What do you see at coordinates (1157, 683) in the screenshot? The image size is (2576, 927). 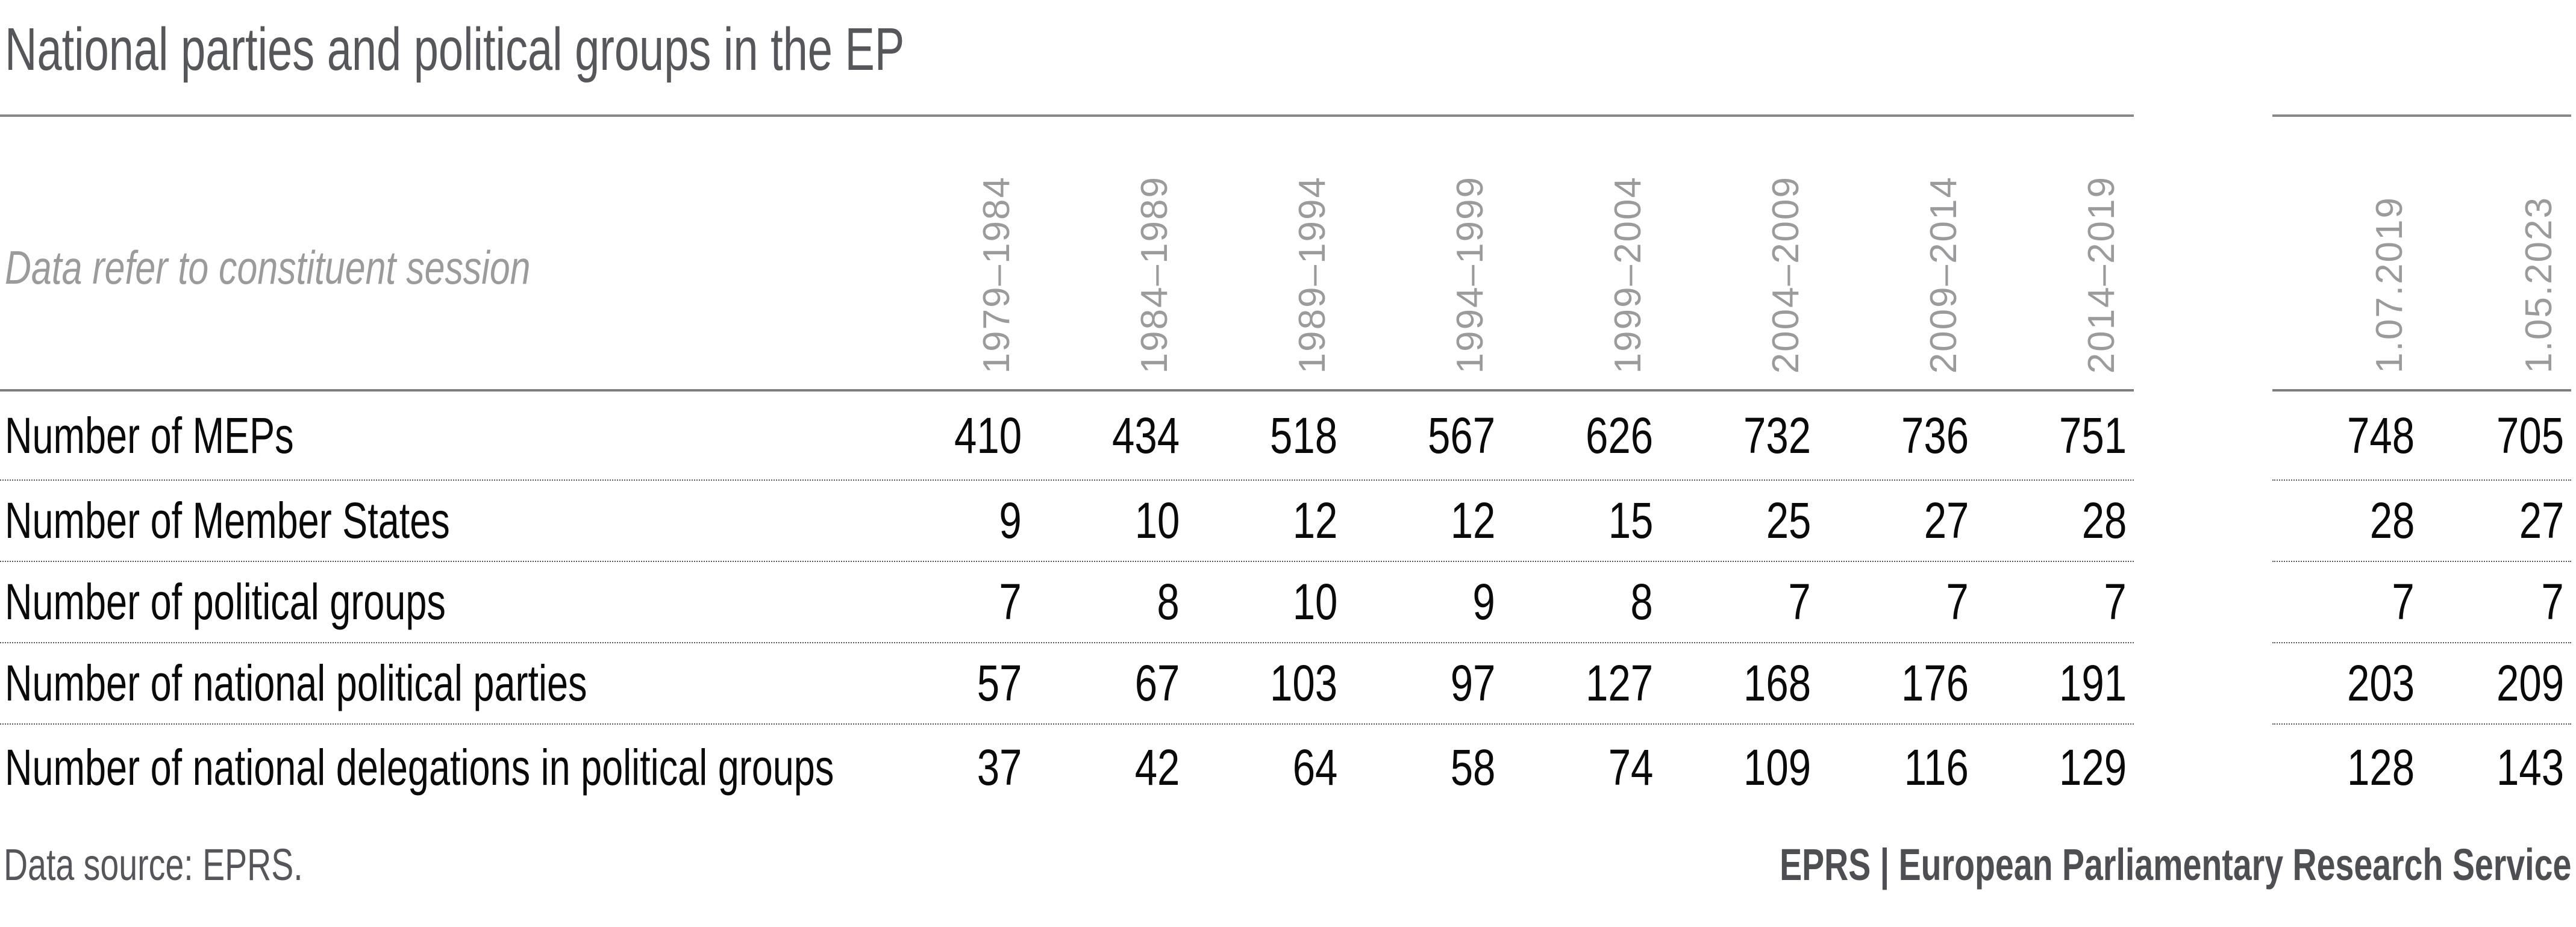 I see `value: 67` at bounding box center [1157, 683].